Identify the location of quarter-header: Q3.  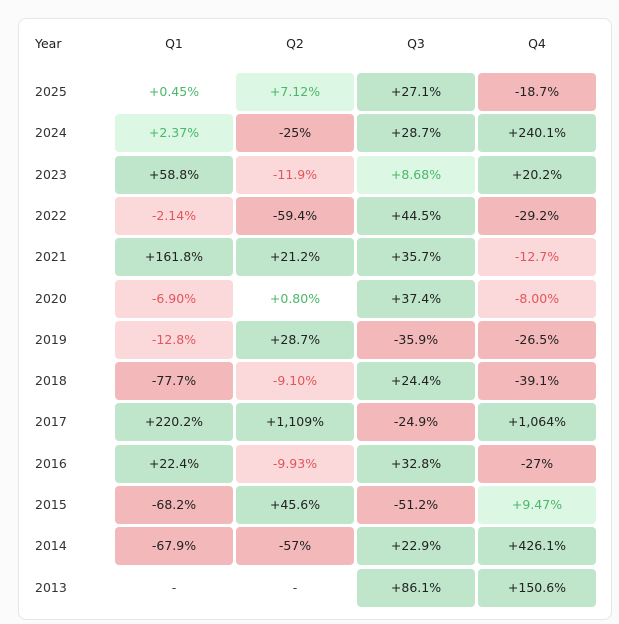
(416, 43).